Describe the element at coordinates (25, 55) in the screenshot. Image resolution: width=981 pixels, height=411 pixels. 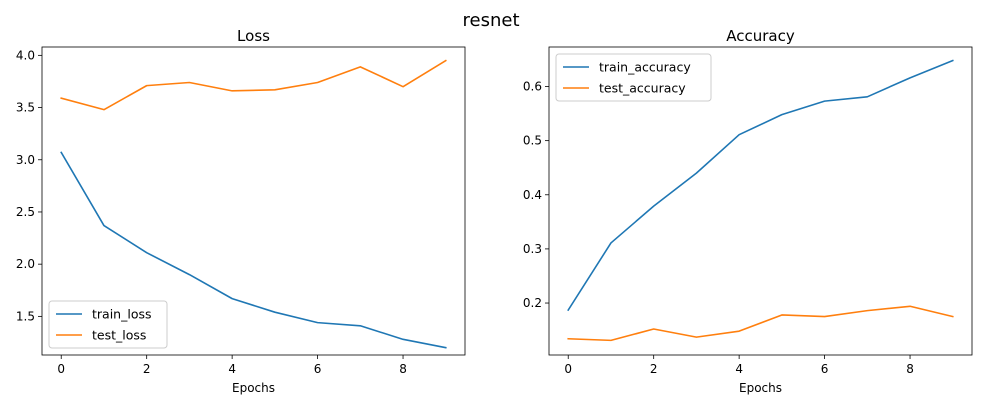
I see `chart-1-ytick-label-4: 4.0` at that location.